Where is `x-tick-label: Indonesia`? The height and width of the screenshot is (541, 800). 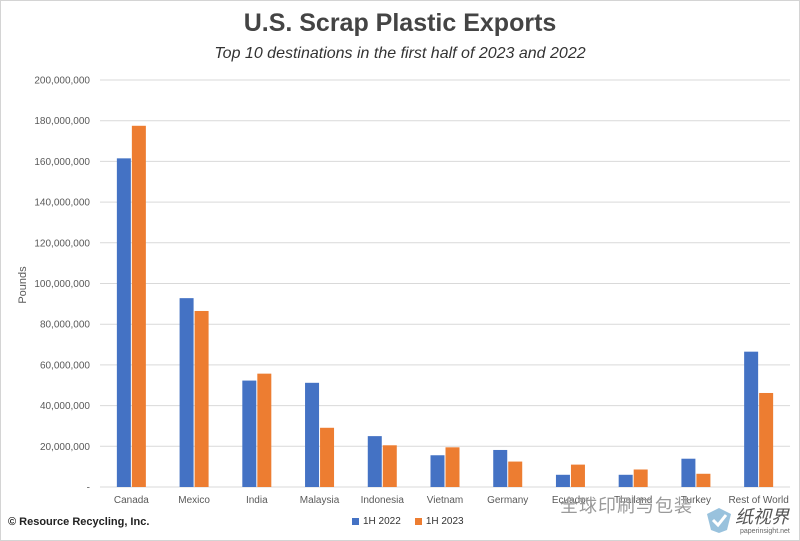
x-tick-label: Indonesia is located at coordinates (383, 500).